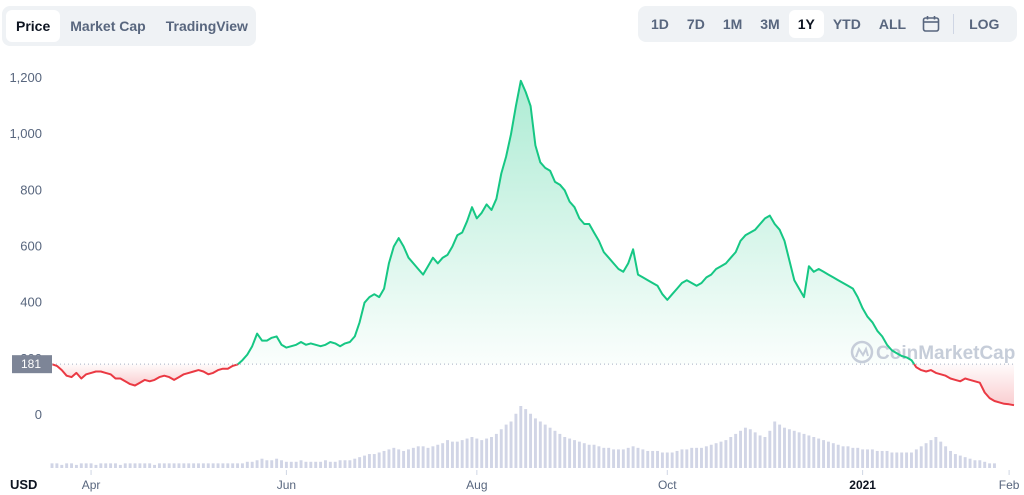 Image resolution: width=1024 pixels, height=495 pixels. I want to click on range-1m-button: 1M, so click(732, 24).